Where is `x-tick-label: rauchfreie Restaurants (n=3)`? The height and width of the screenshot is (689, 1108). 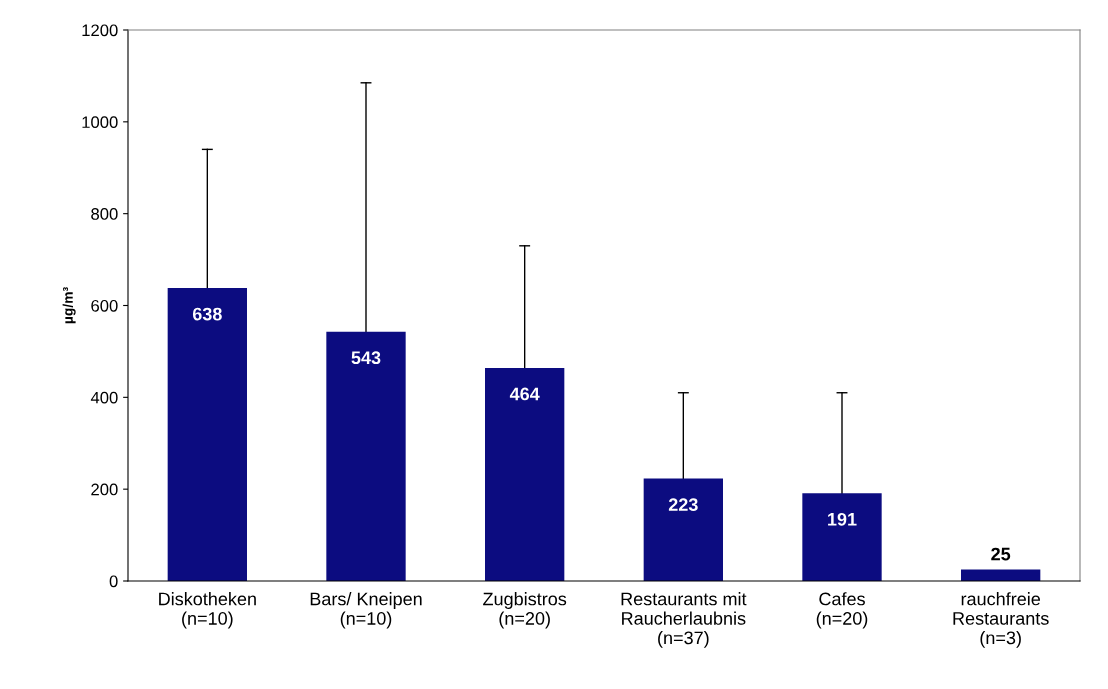
x-tick-label: rauchfreie Restaurants (n=3) is located at coordinates (1001, 620).